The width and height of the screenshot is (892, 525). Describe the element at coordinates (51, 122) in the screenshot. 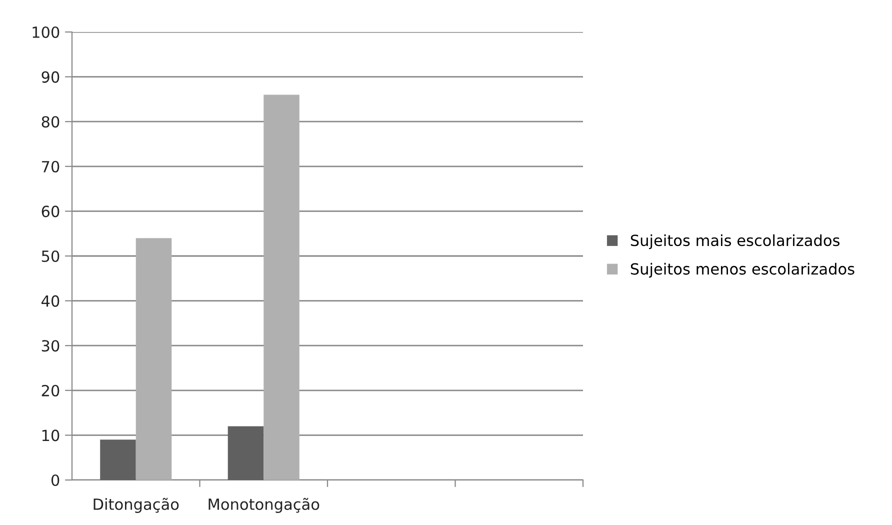

I see `y-tick-label: 80` at that location.